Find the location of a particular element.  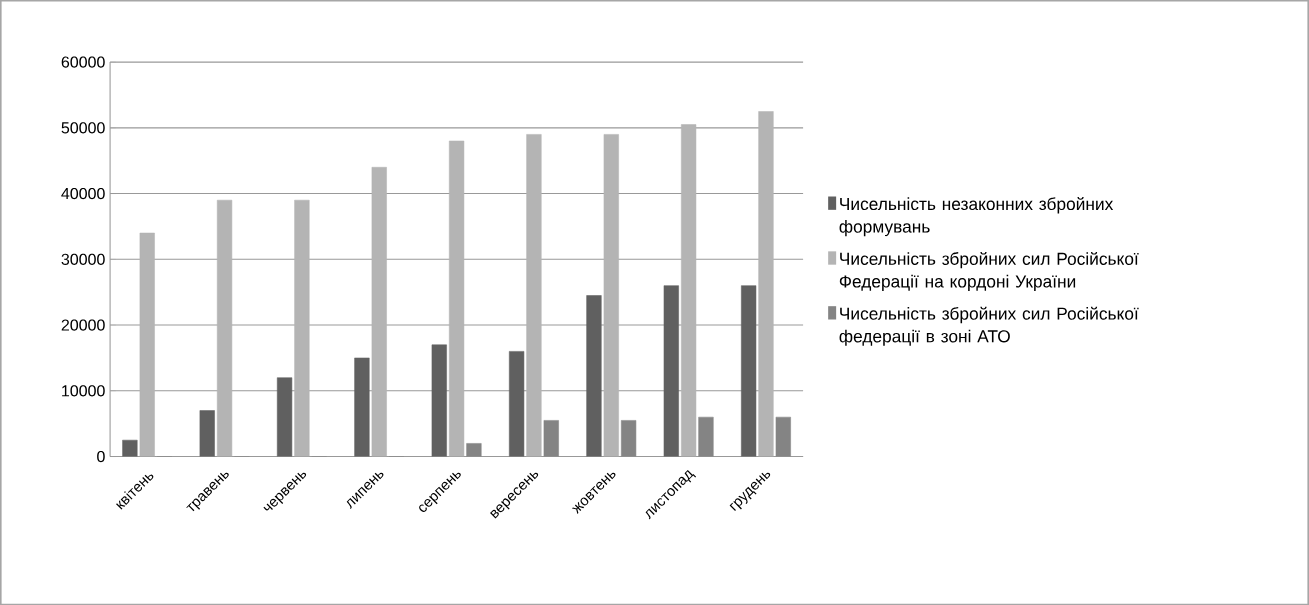

y-tick-label: 20000 is located at coordinates (83, 325).